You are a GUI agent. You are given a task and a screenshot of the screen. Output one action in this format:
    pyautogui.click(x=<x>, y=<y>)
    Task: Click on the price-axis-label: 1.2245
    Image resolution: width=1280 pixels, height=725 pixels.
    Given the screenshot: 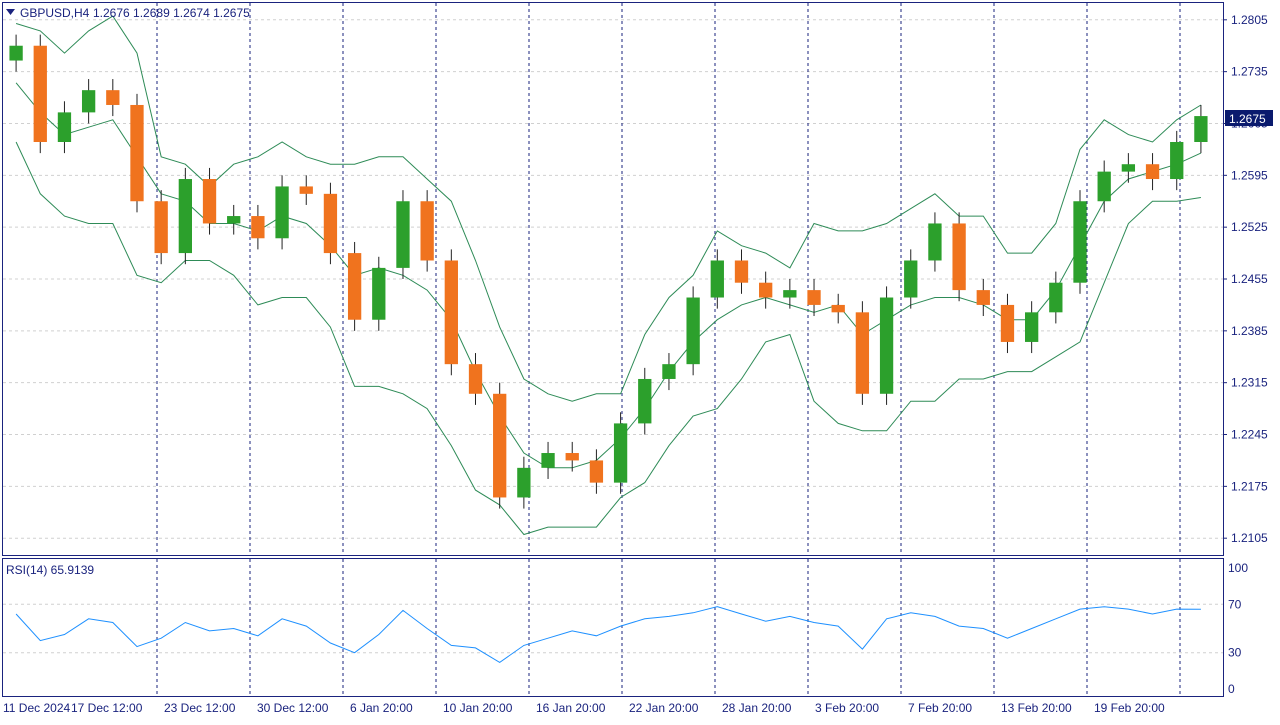 What is the action you would take?
    pyautogui.click(x=1249, y=435)
    